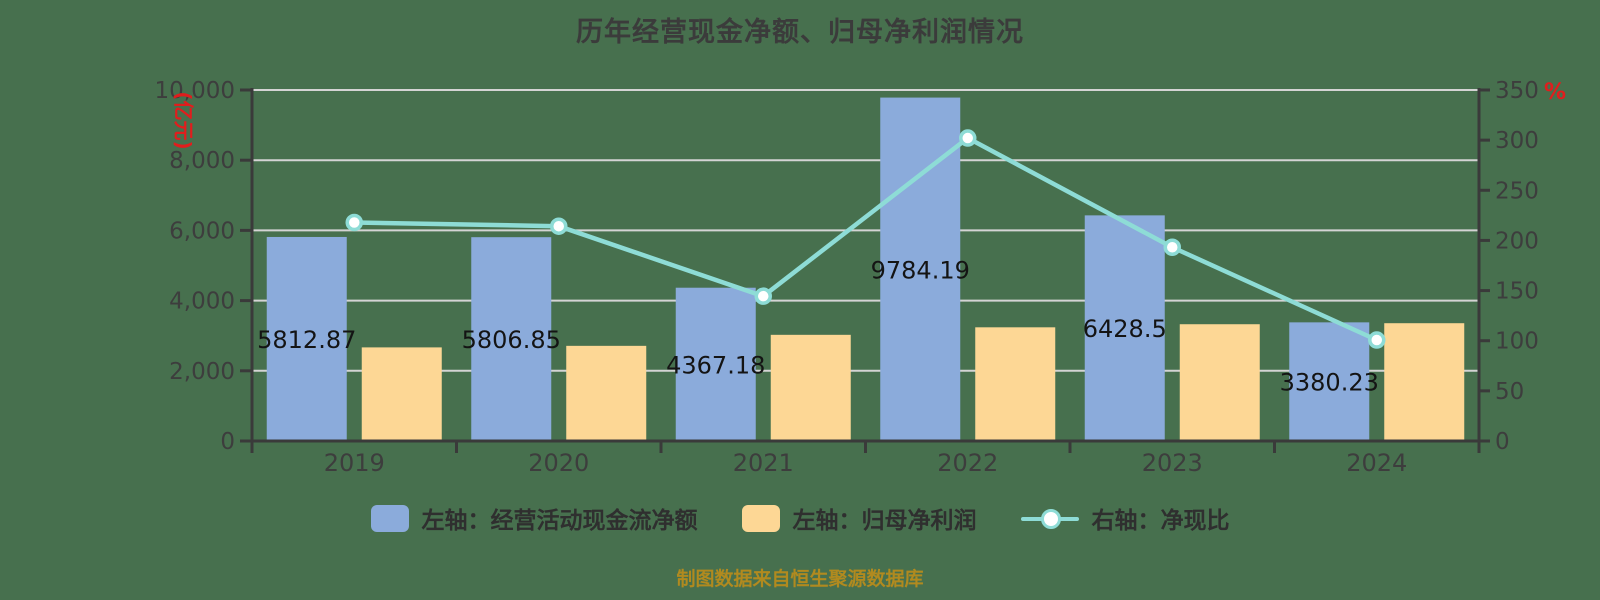  I want to click on bar-value-label-2023: 6428.5, so click(1125, 329).